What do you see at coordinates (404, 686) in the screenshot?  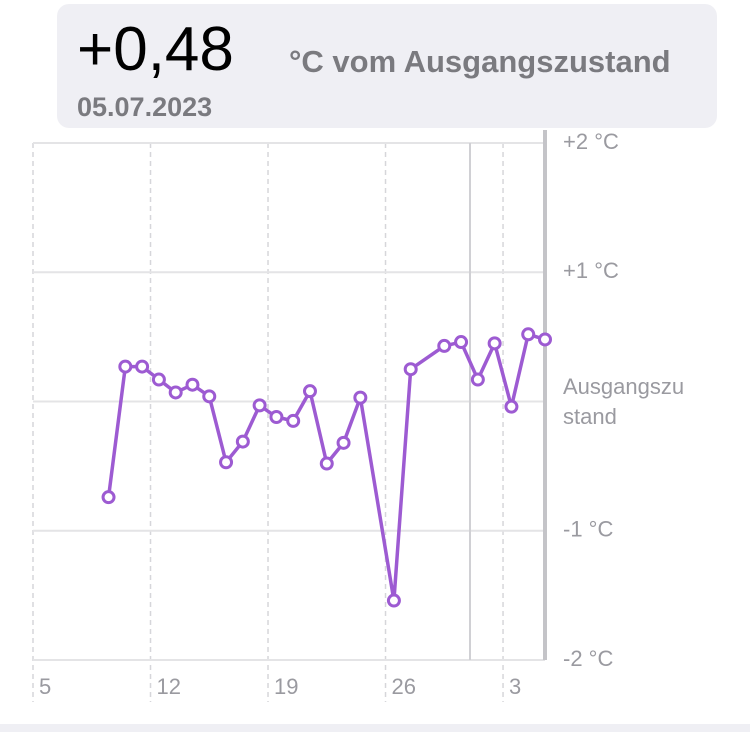 I see `x-tick-label: 26` at bounding box center [404, 686].